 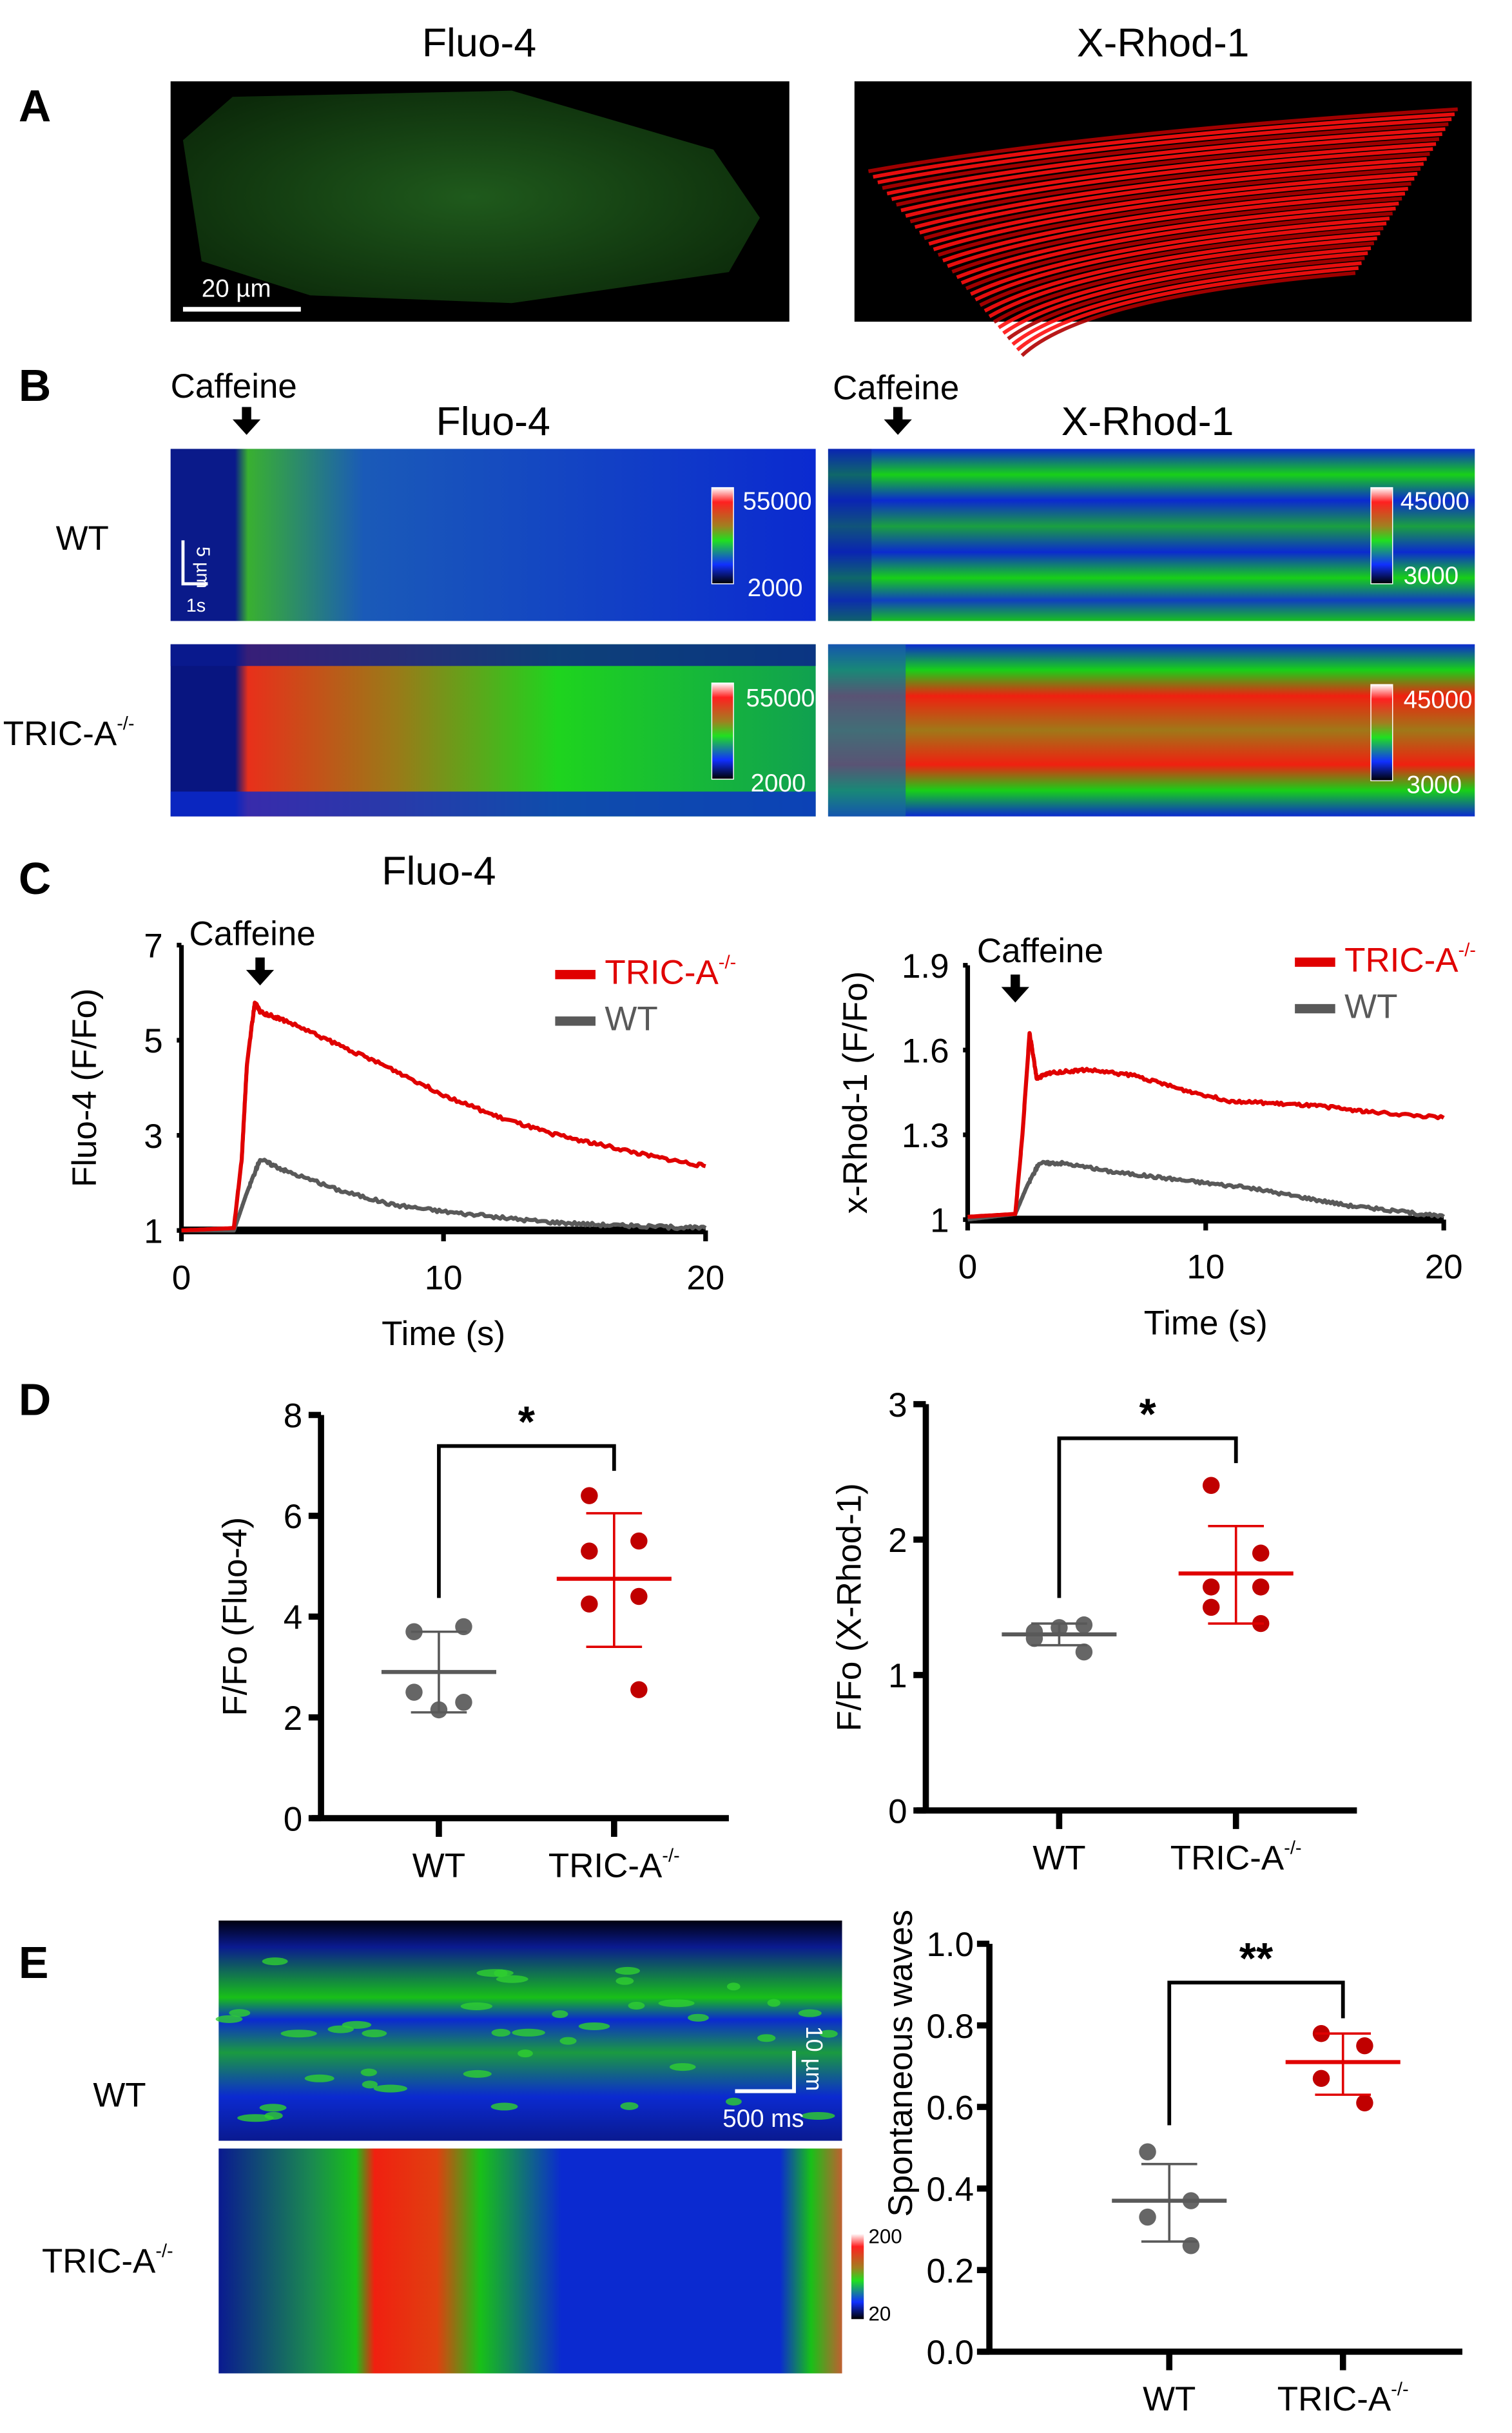 I want to click on significance-bracket, so click(x=1147, y=1517).